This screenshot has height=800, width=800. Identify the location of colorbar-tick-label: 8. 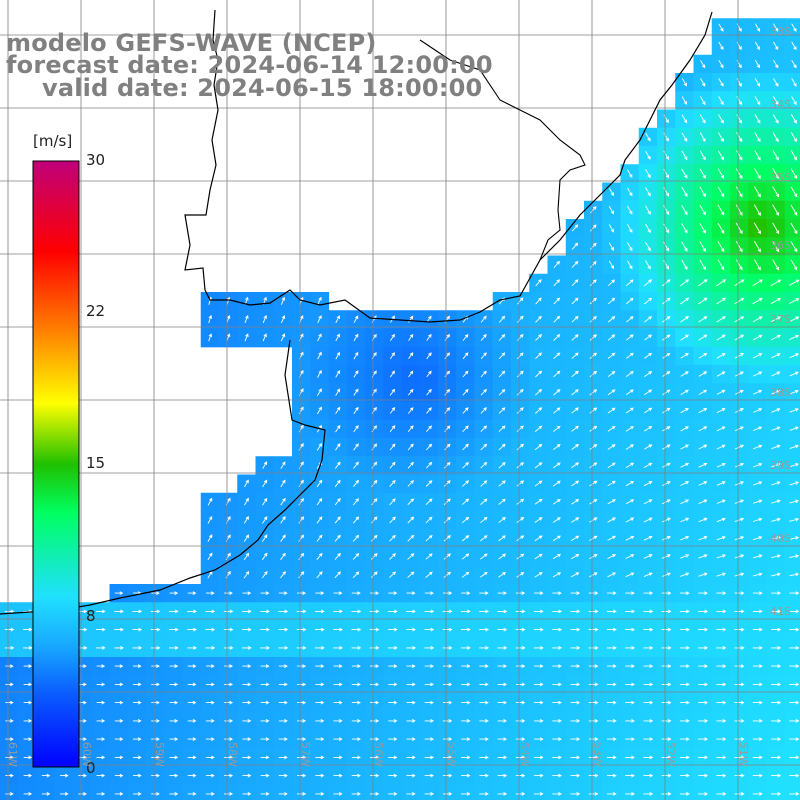
(91, 616).